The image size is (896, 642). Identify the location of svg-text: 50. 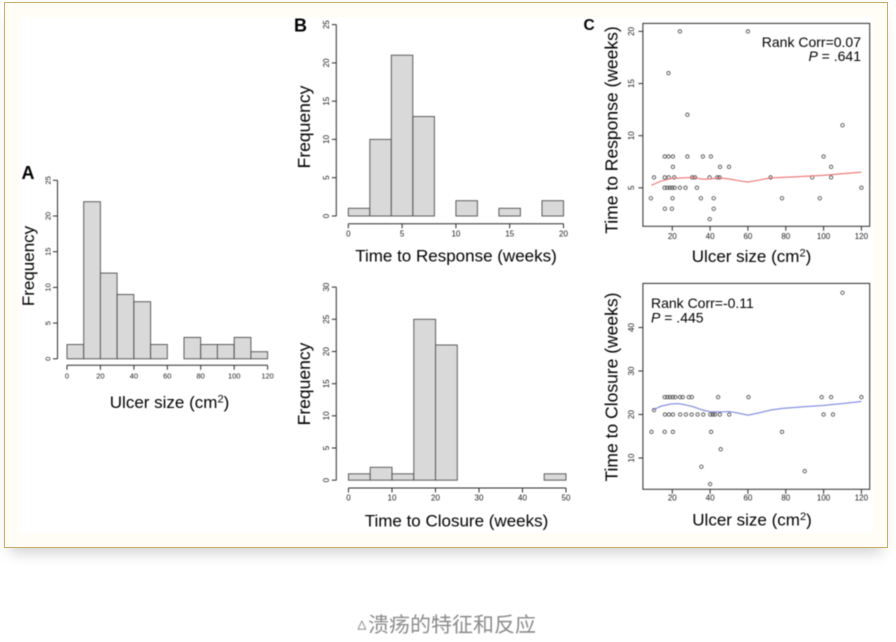
(566, 498).